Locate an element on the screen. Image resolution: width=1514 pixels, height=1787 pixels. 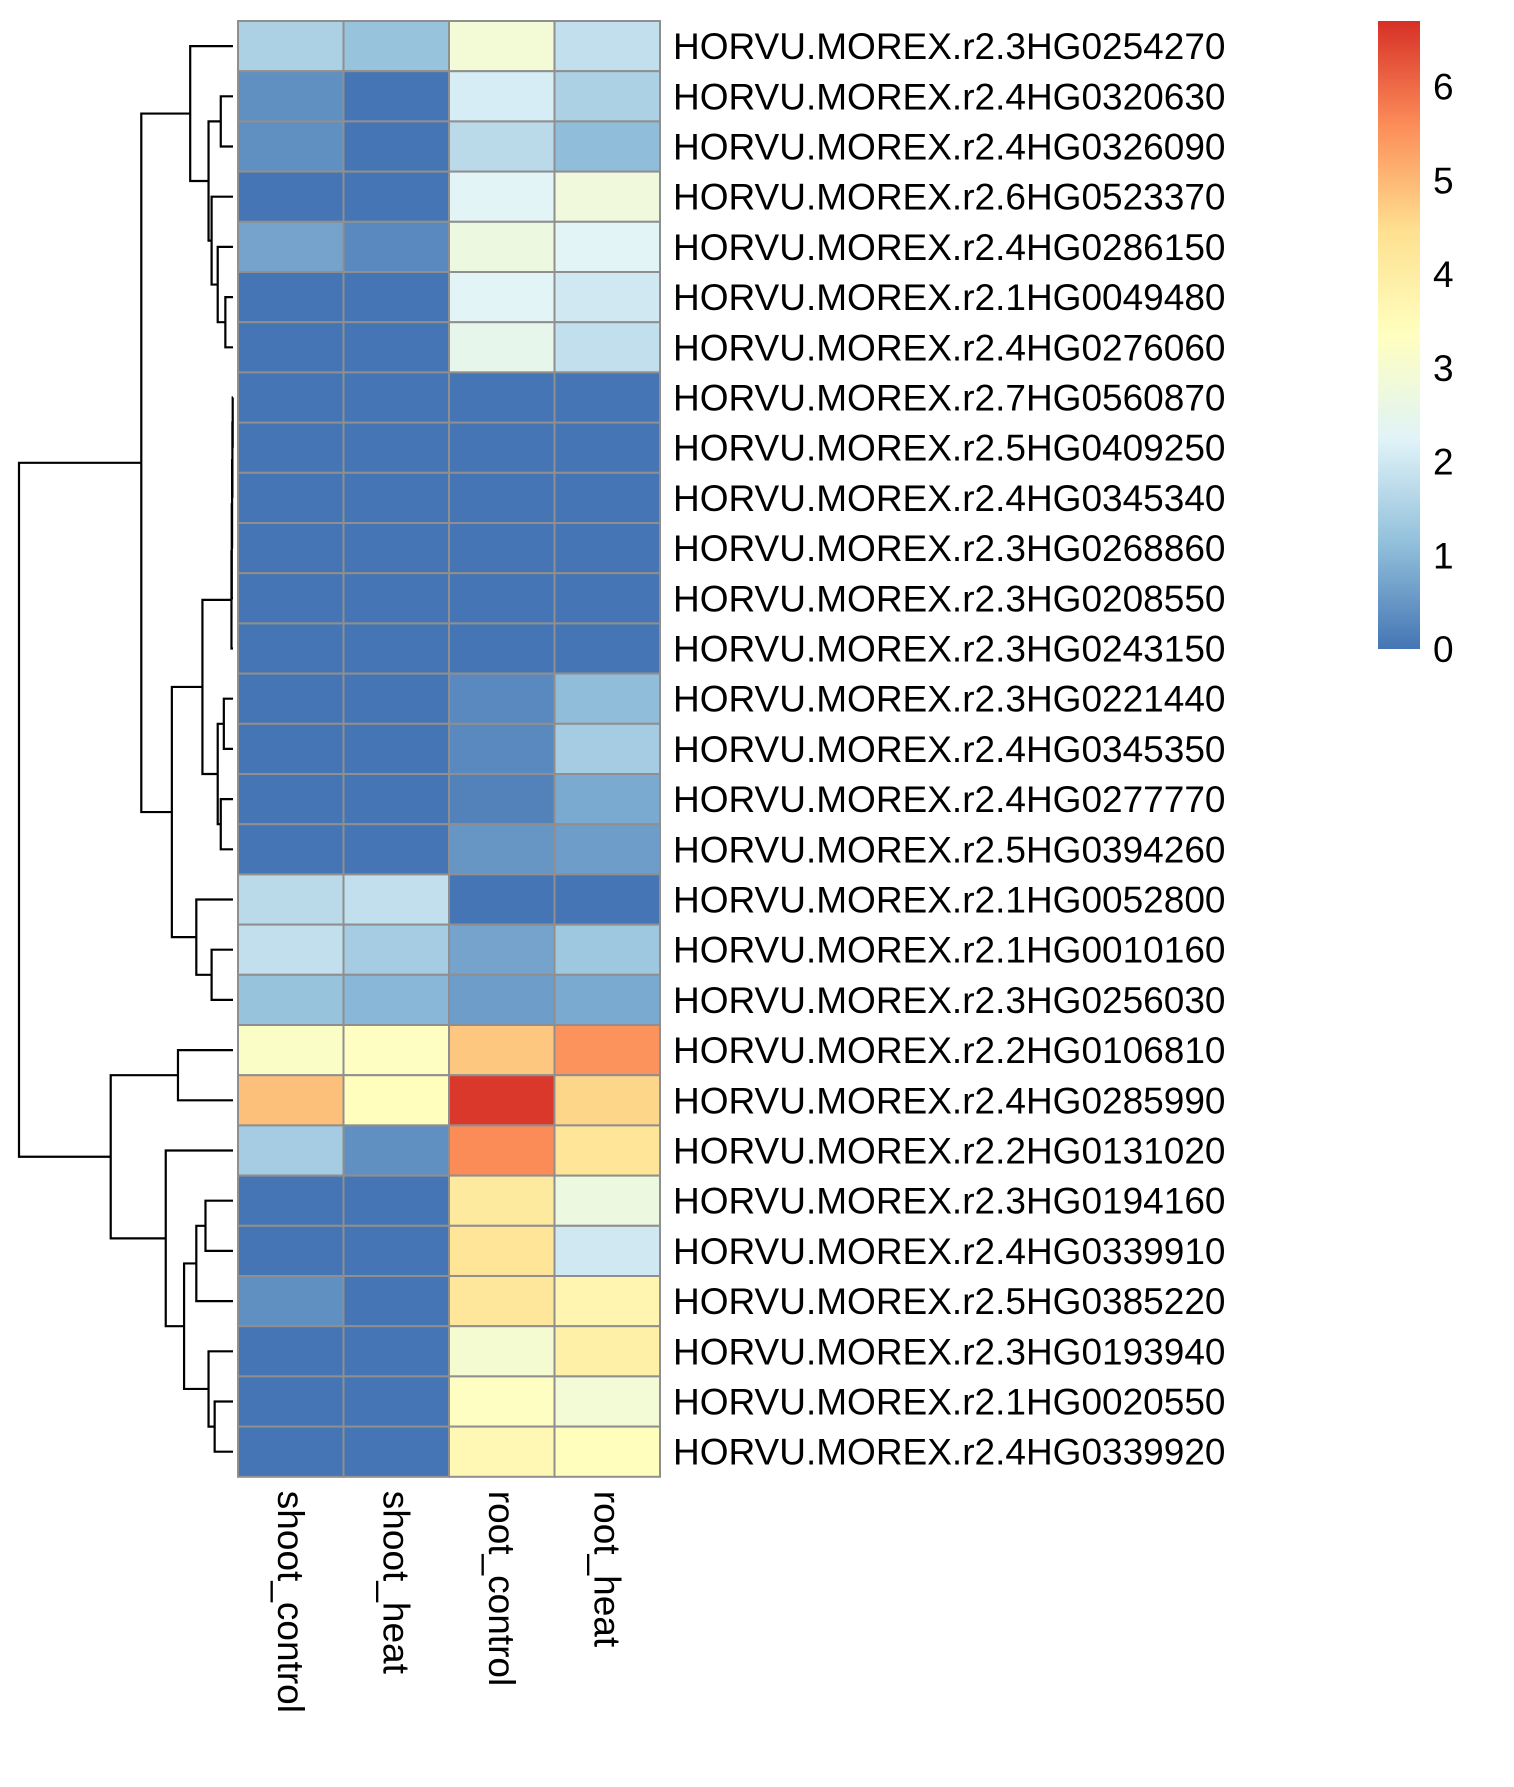
row-label: HORVU.MOREX.r2.2HG0131020 is located at coordinates (949, 1151).